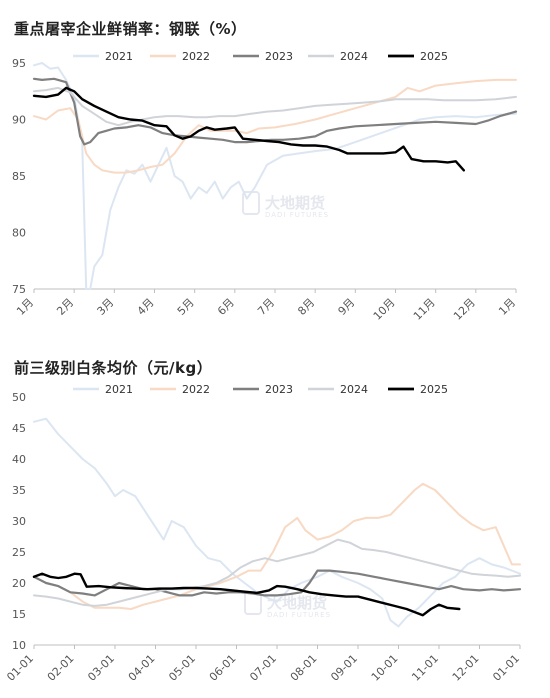 This screenshot has height=698, width=550. I want to click on y-tick-label: 90, so click(19, 120).